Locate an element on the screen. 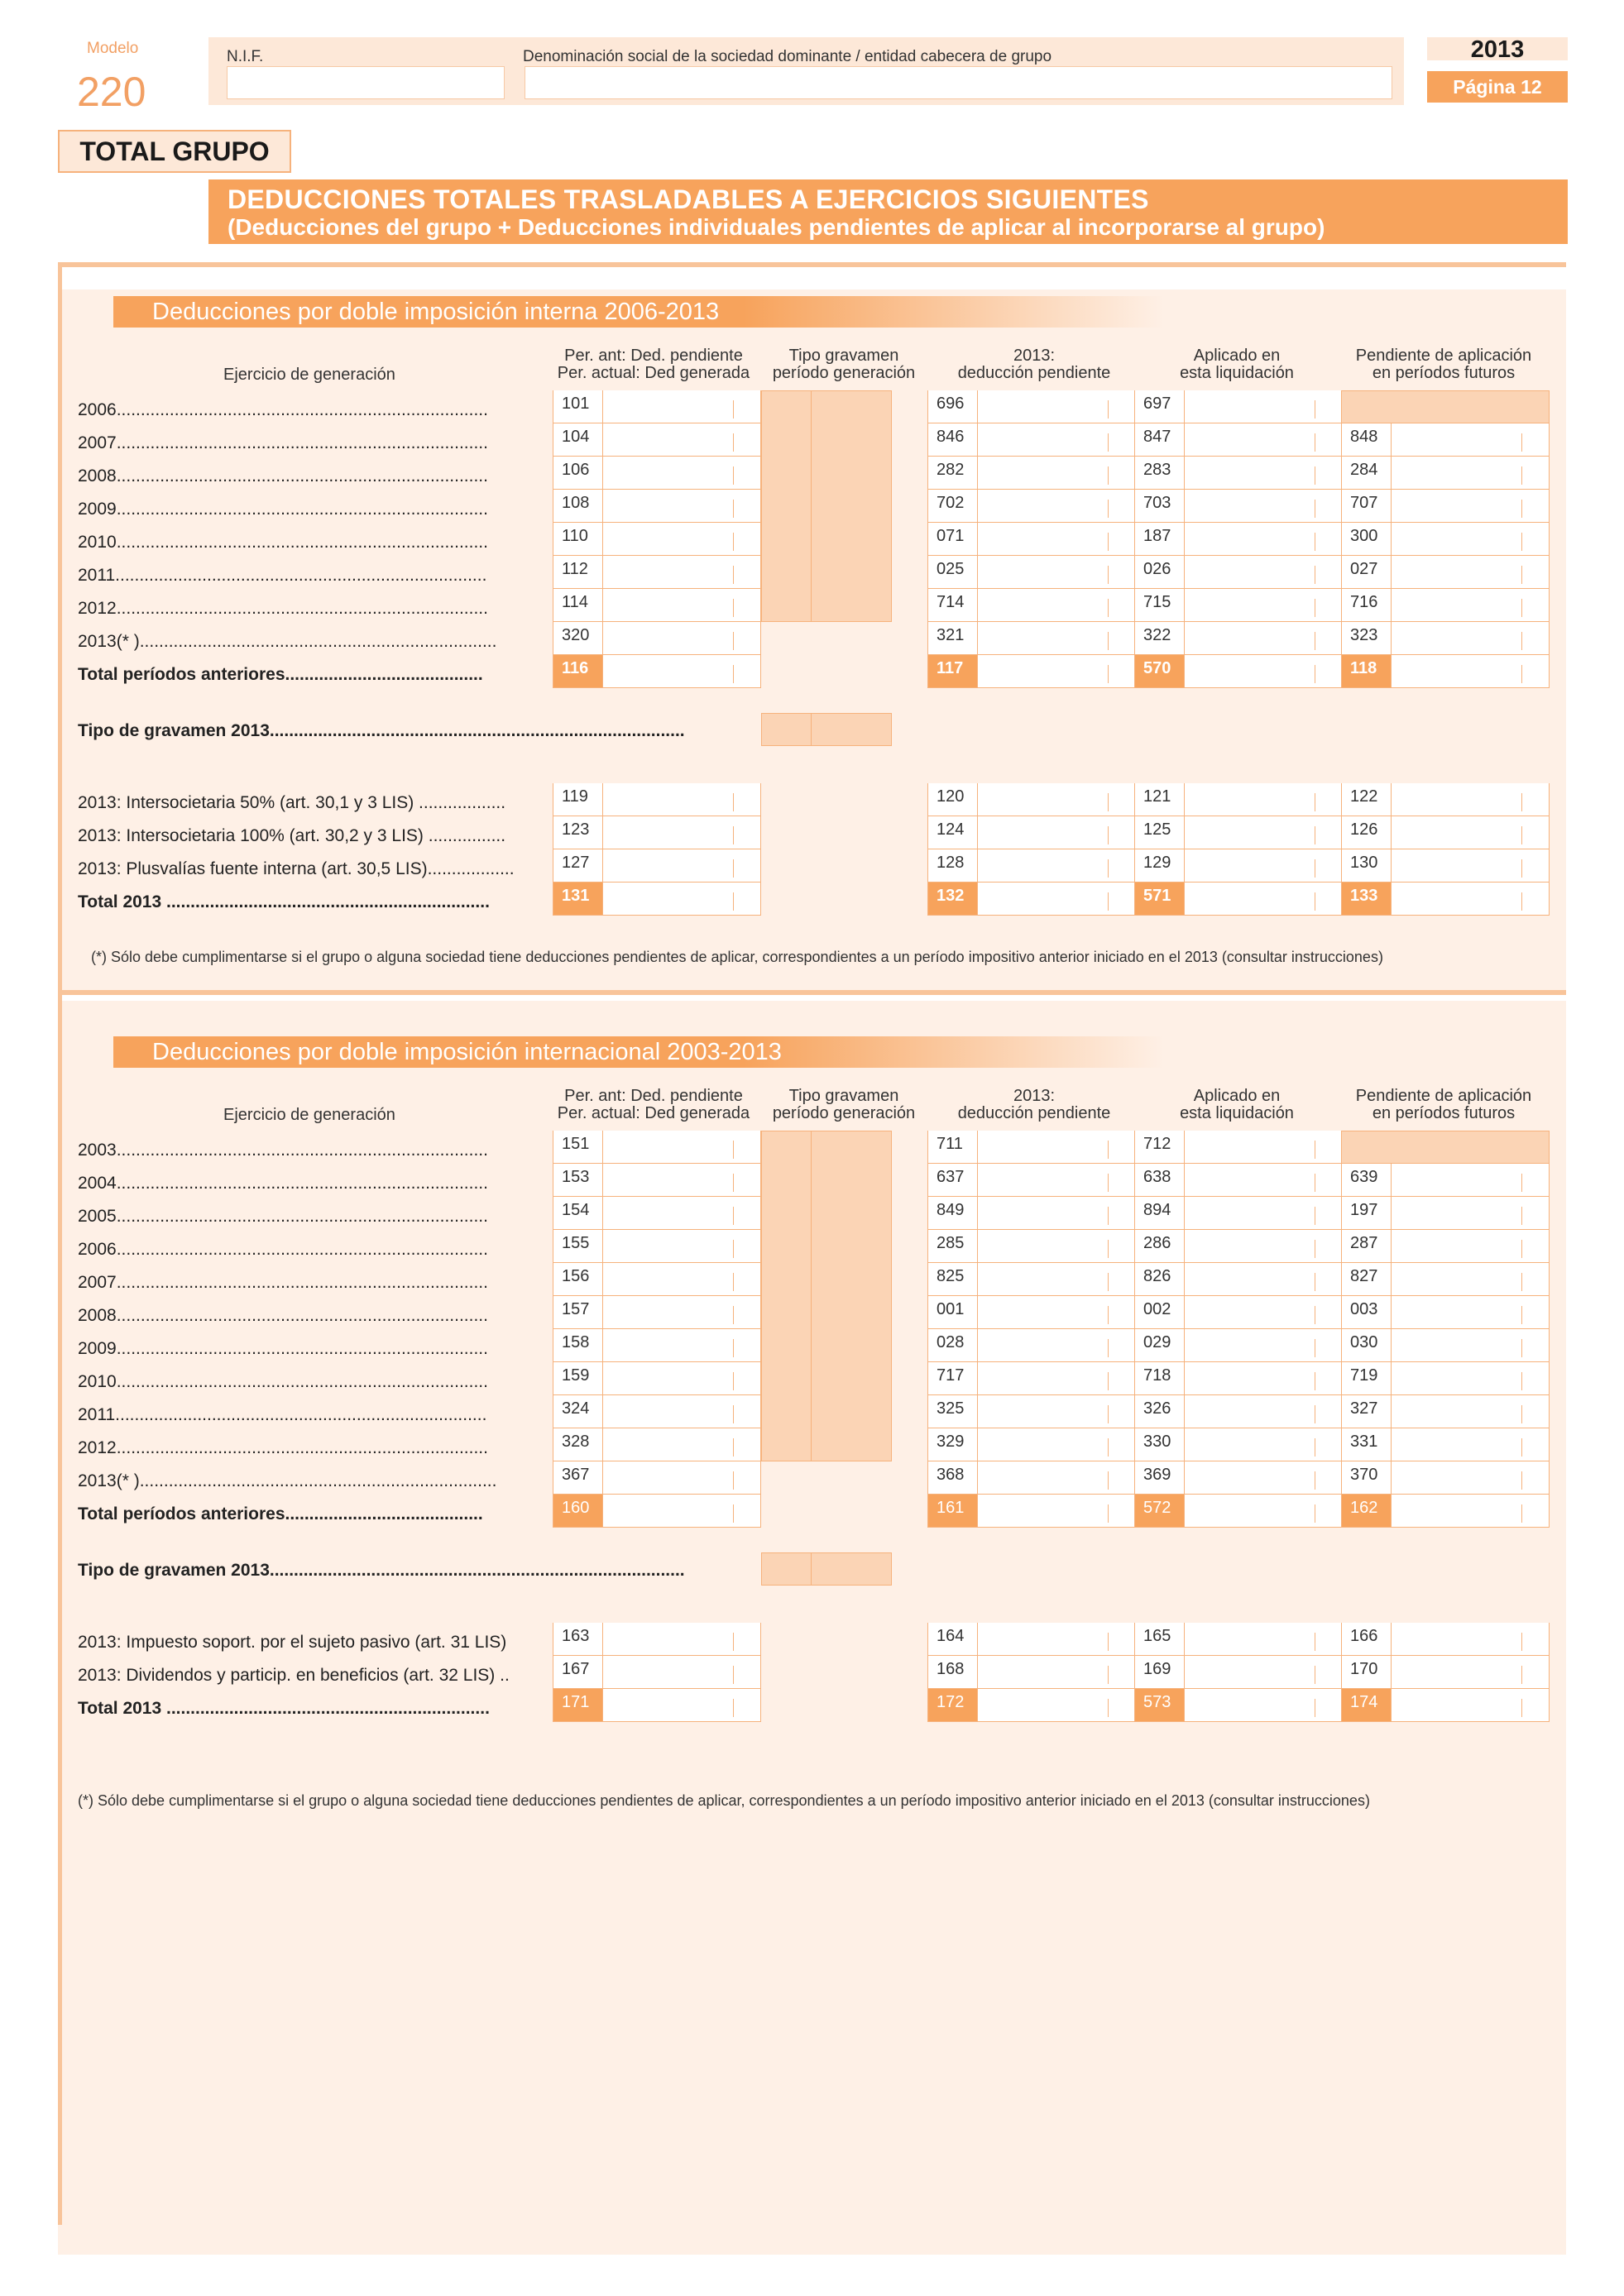 This screenshot has height=2296, width=1624. input-aplicado: 712 is located at coordinates (1238, 1147).